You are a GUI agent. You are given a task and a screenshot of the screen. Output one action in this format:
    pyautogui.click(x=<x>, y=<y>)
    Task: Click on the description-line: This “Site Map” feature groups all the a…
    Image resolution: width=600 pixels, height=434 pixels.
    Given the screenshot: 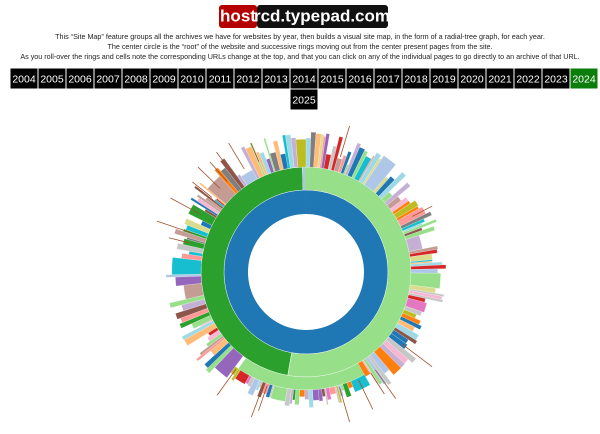 What is the action you would take?
    pyautogui.click(x=300, y=36)
    